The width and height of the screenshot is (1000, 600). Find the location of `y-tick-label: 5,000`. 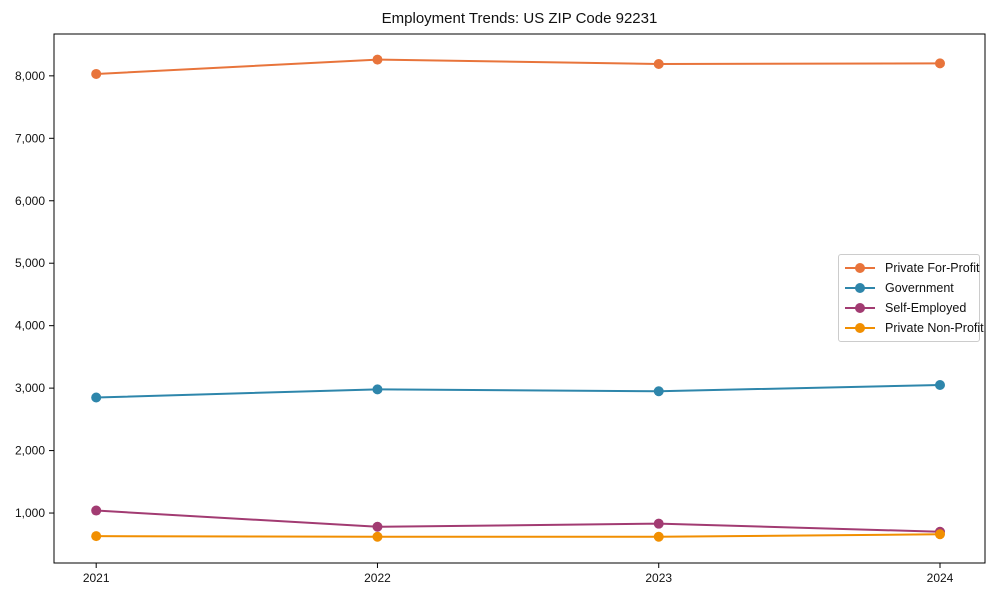

y-tick-label: 5,000 is located at coordinates (30, 263).